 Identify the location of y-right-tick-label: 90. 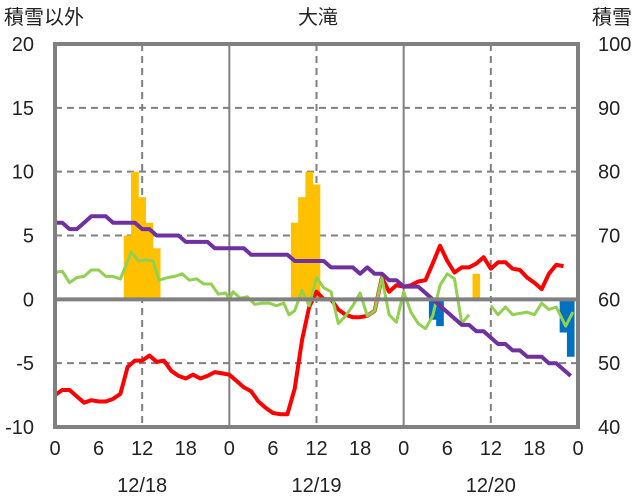
(609, 109).